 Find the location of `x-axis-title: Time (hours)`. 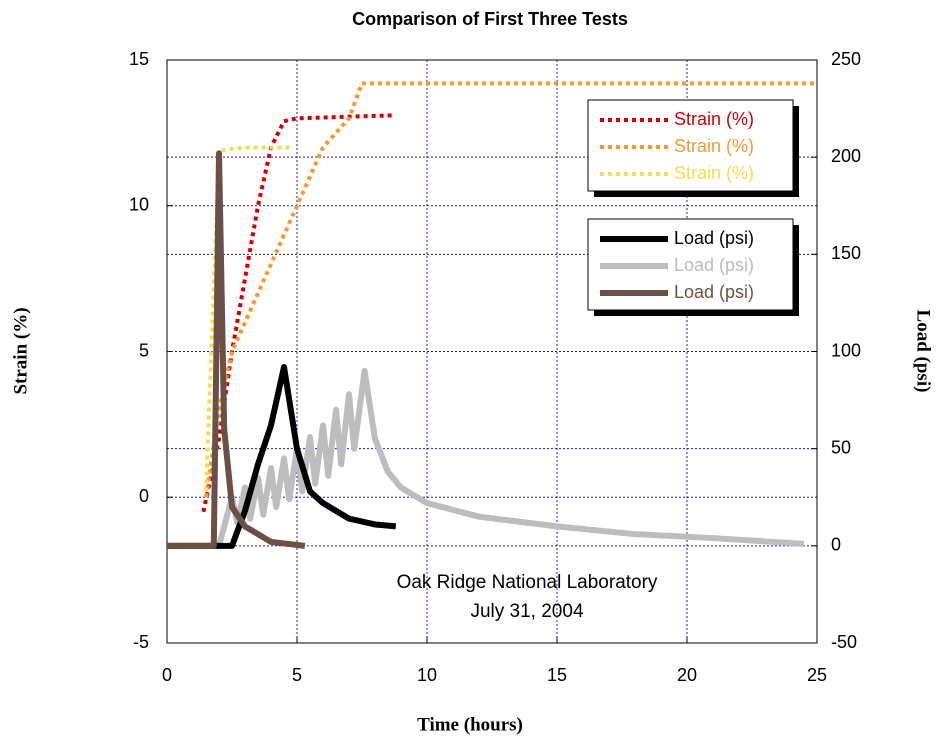

x-axis-title: Time (hours) is located at coordinates (470, 724).